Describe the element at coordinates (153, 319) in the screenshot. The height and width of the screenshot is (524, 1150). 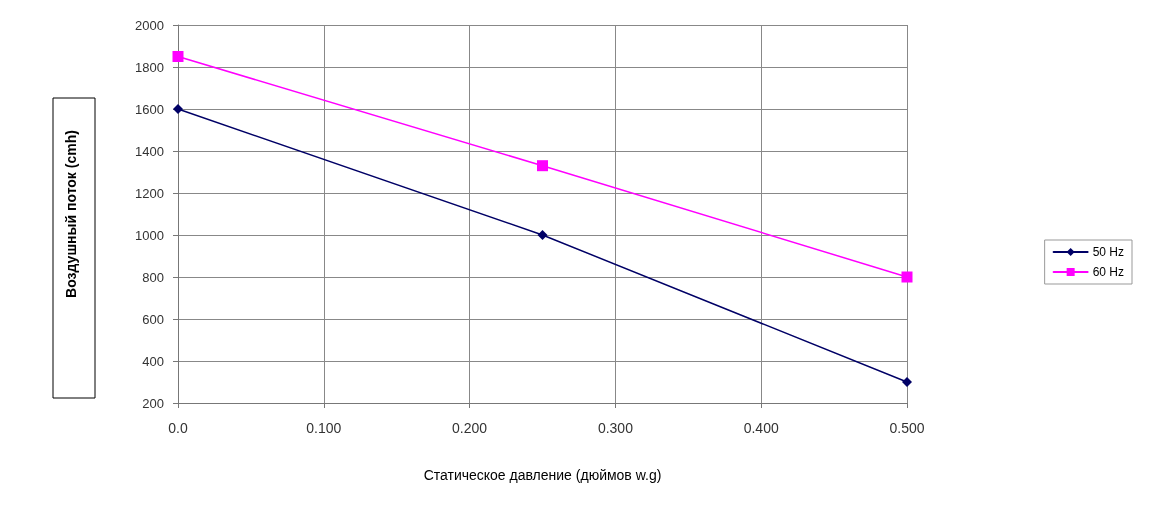
I see `y-tick-label: 600` at that location.